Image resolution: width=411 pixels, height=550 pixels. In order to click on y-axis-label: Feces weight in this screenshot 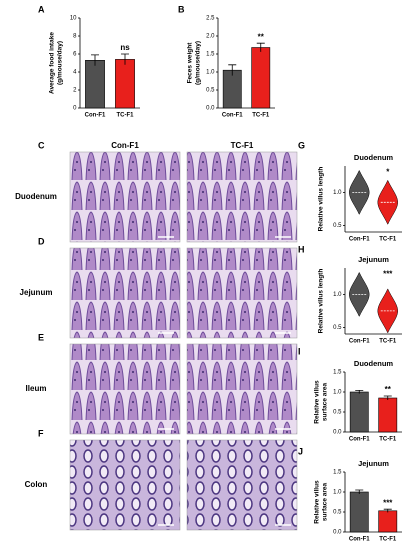, I will do `click(190, 63)`.